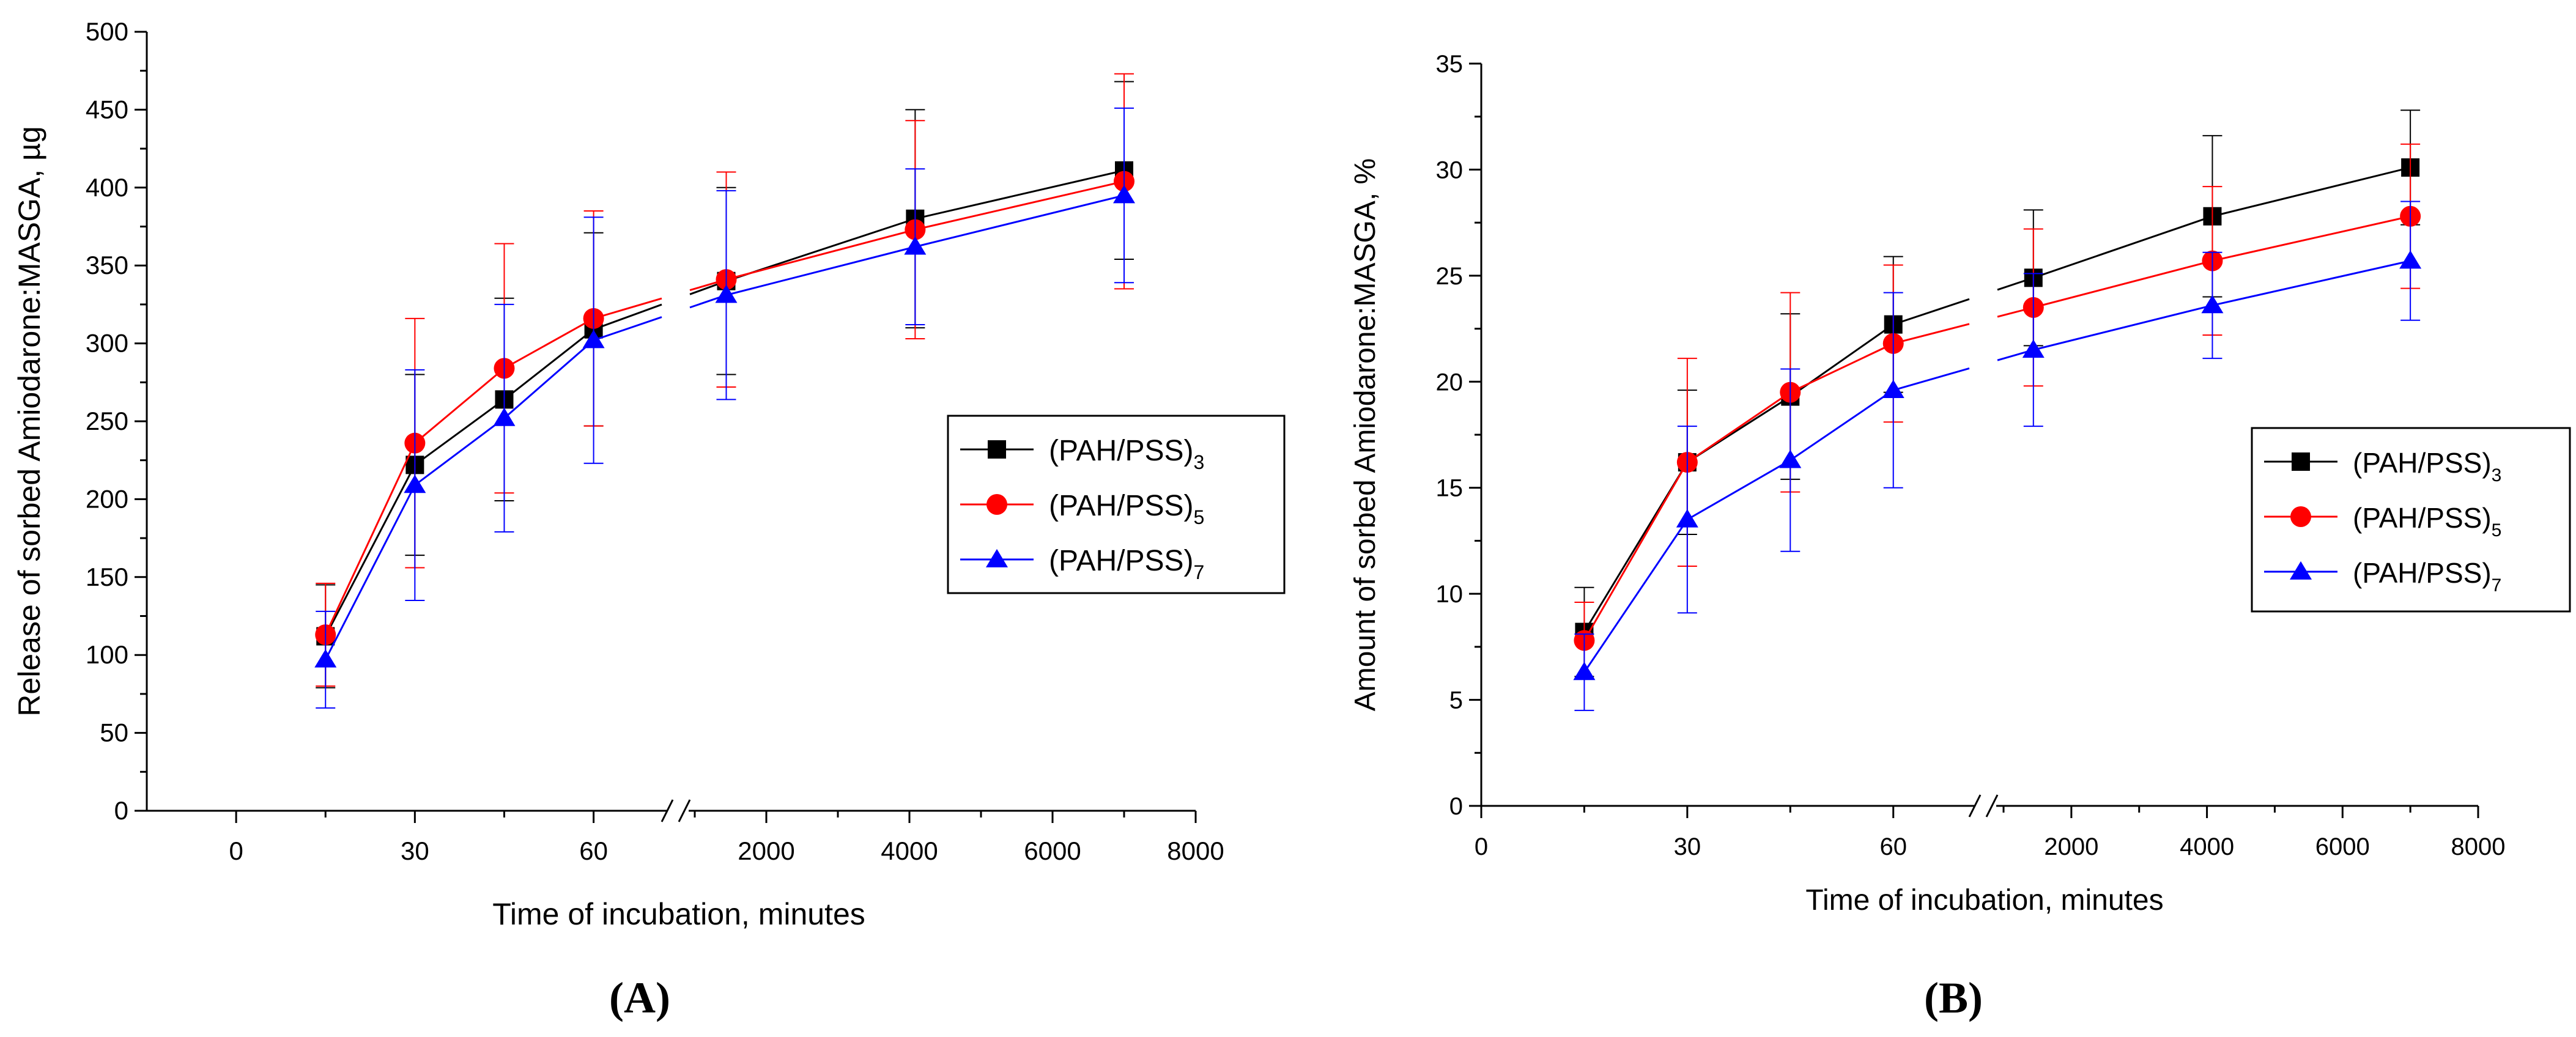  What do you see at coordinates (909, 851) in the screenshot?
I see `chart-a-x-tick-label: 4000` at bounding box center [909, 851].